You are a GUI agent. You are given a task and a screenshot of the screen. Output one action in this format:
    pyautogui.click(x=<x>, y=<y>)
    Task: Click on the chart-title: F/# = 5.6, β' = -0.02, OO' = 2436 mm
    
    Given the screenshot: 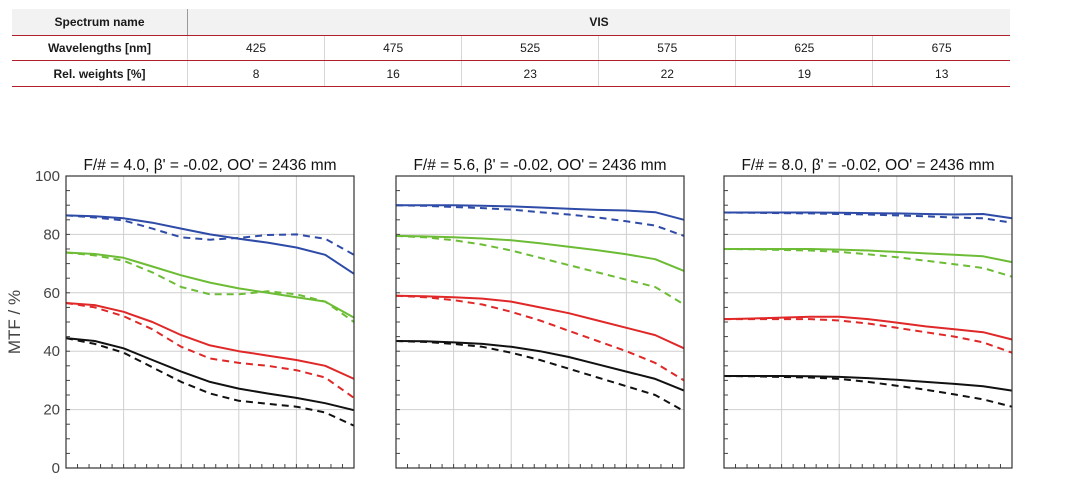 What is the action you would take?
    pyautogui.click(x=539, y=165)
    